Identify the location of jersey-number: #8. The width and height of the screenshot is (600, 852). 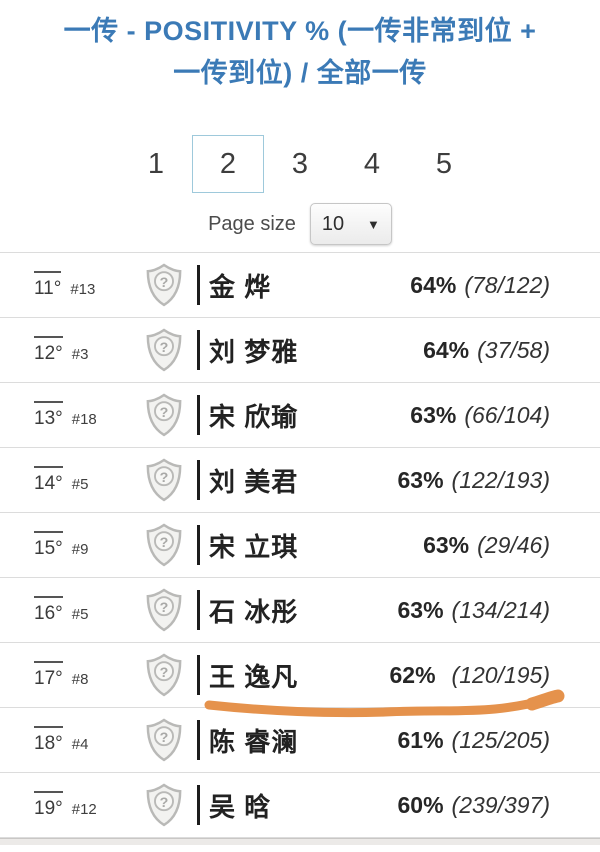
(80, 679).